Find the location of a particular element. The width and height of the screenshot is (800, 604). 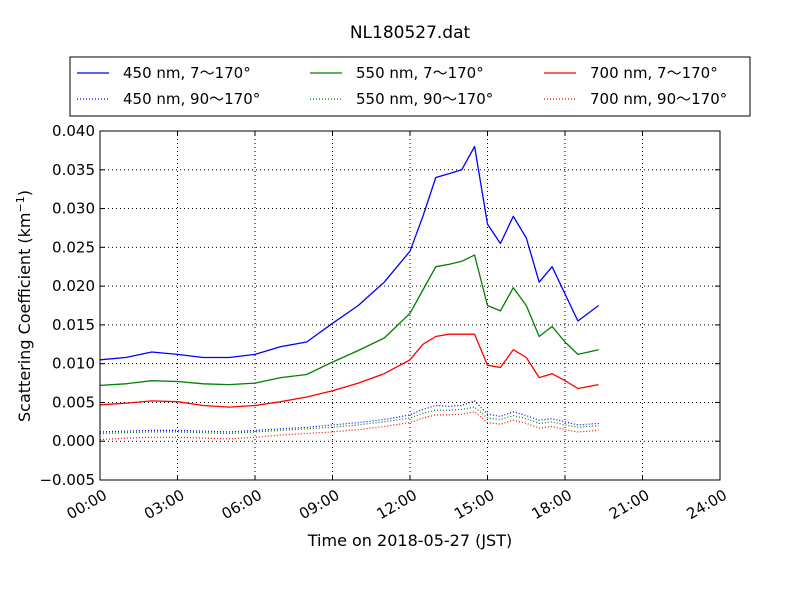

legend-label: 700 nm, 90～170° is located at coordinates (658, 99).